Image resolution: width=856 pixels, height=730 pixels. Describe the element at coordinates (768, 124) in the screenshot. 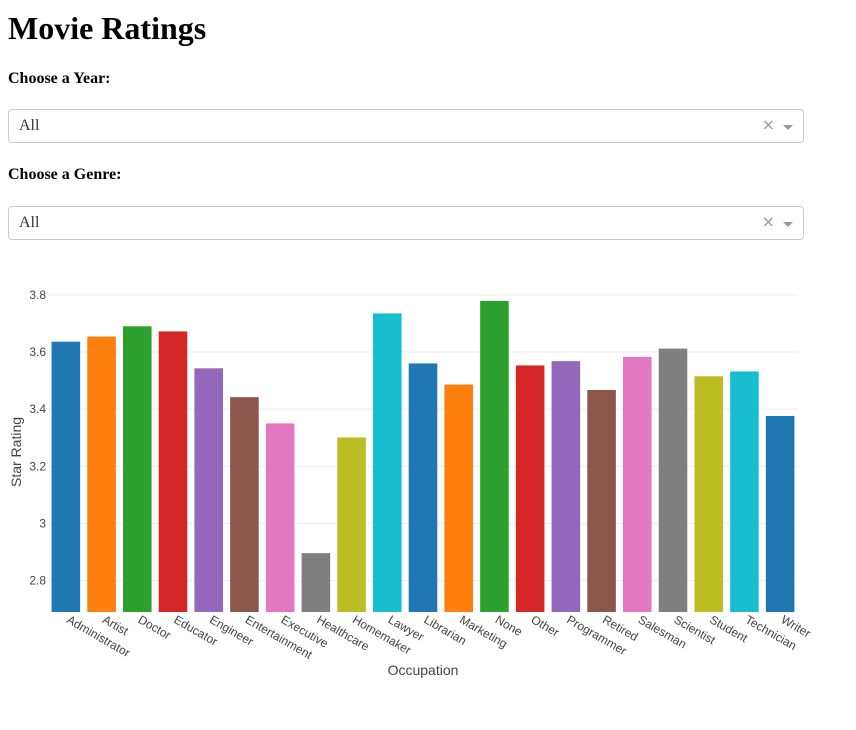

I see `year-clear-icon: ×` at that location.